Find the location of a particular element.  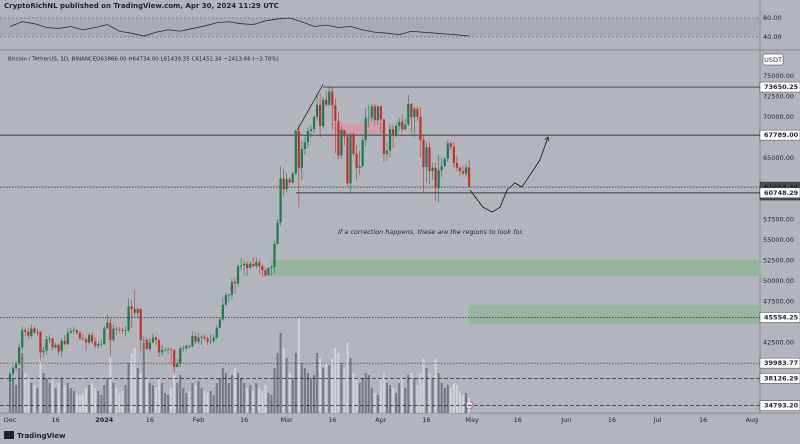

trendline is located at coordinates (310, 107).